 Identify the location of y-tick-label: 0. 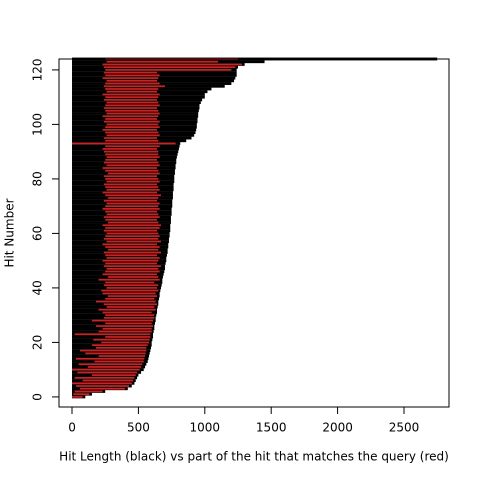
(38, 397).